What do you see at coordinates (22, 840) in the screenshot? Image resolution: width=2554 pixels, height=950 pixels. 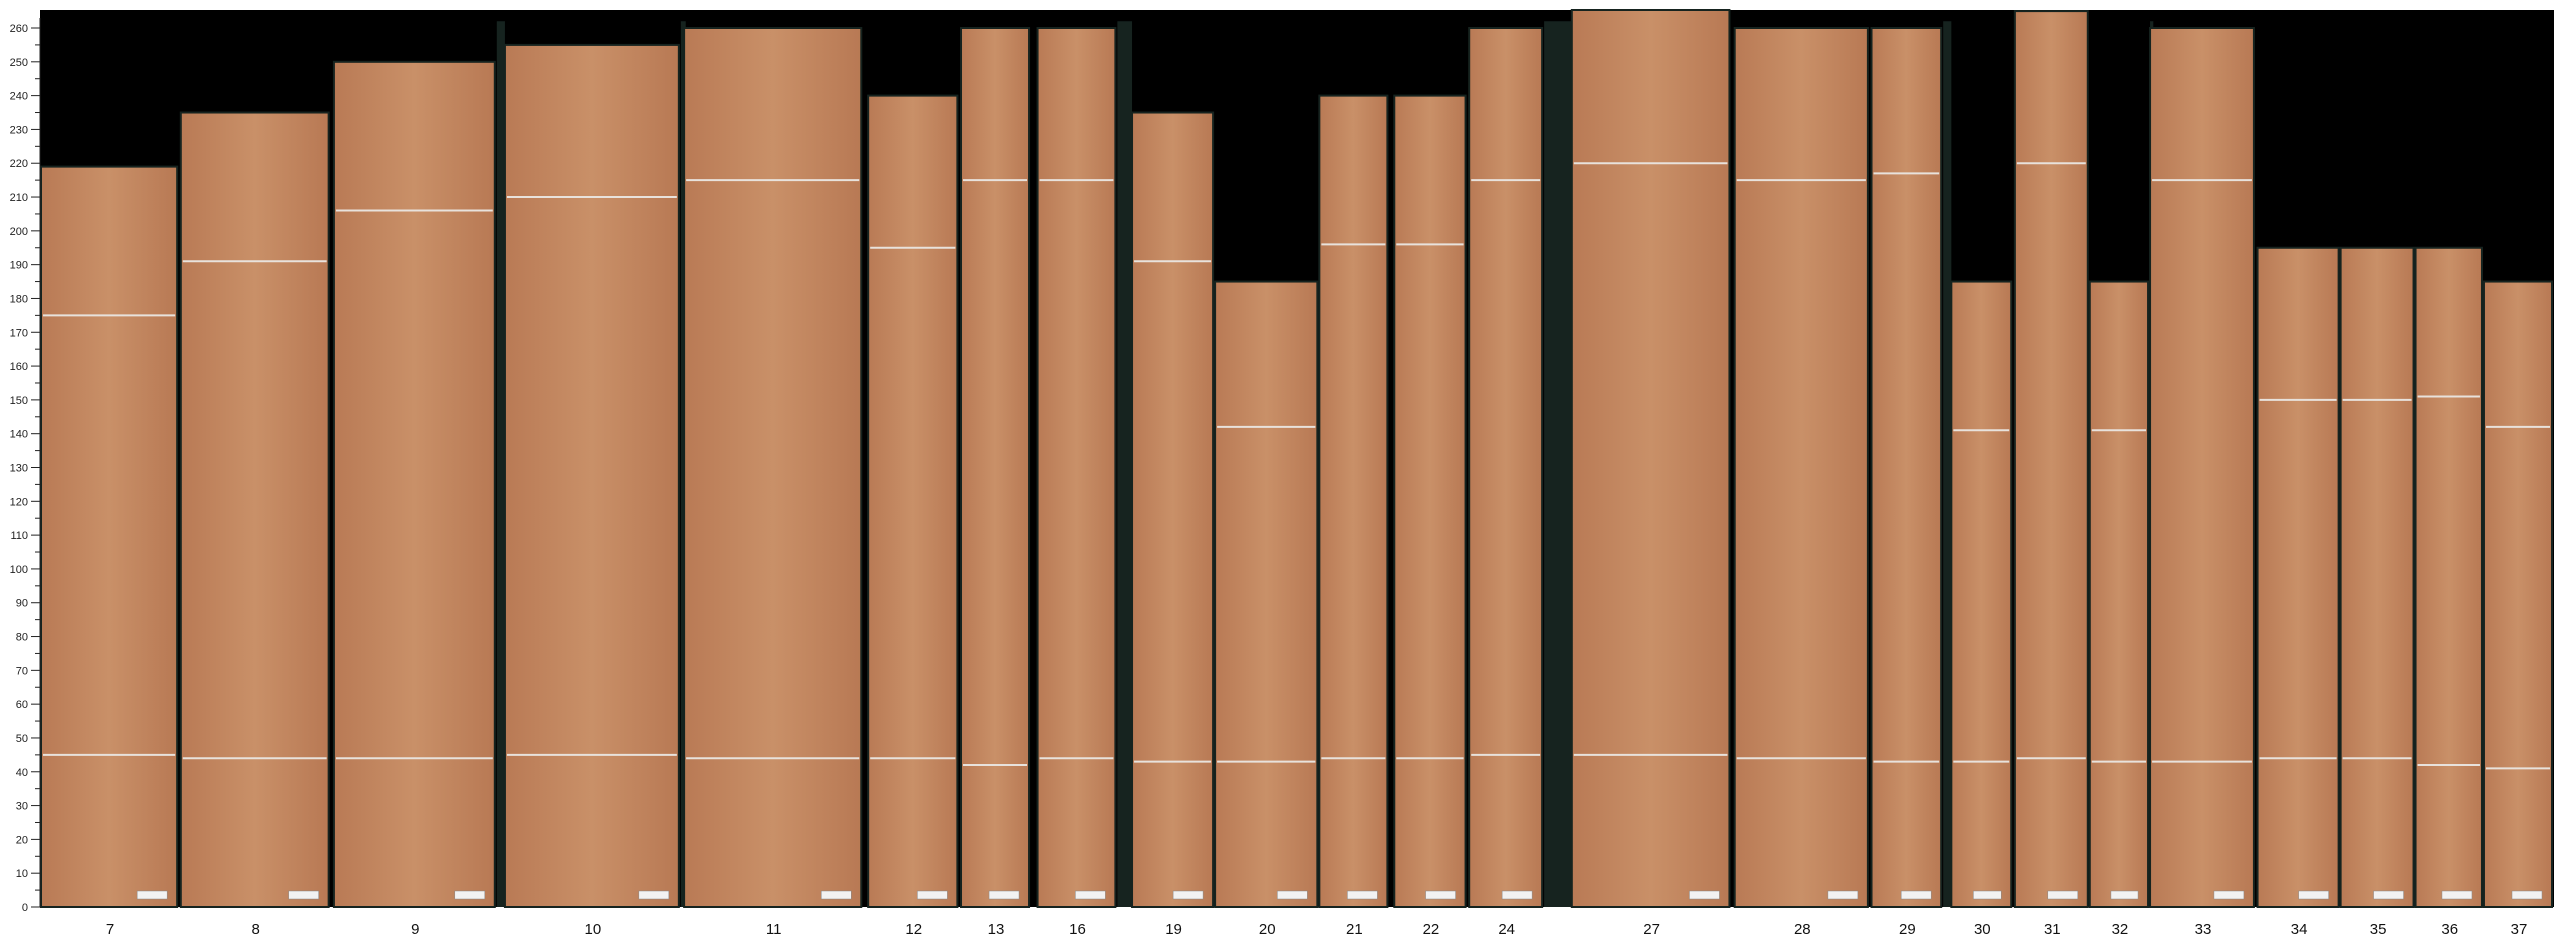 I see `tick-label: 20` at bounding box center [22, 840].